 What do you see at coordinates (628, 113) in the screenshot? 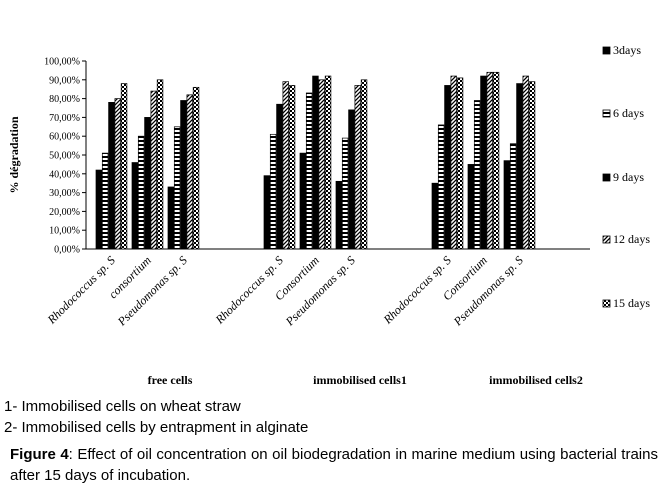
I see `legend-label: 6 days` at bounding box center [628, 113].